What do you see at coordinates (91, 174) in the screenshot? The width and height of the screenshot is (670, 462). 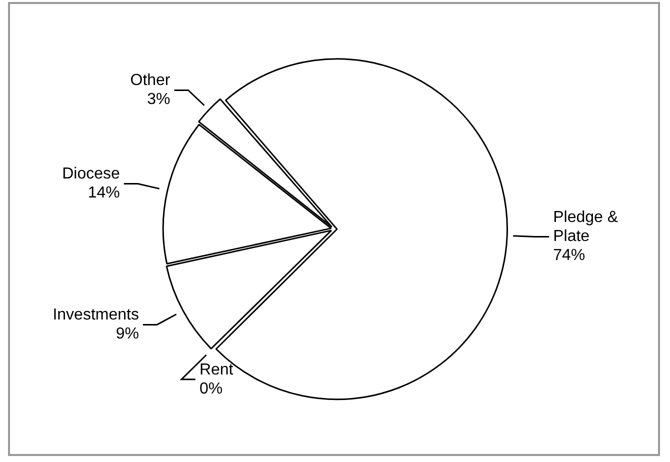 I see `slice-label: Diocese` at bounding box center [91, 174].